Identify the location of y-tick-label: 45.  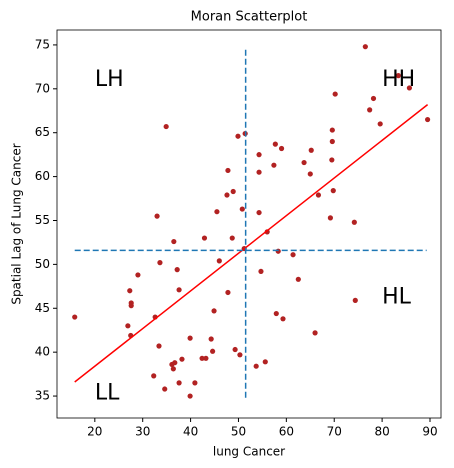
(42, 308).